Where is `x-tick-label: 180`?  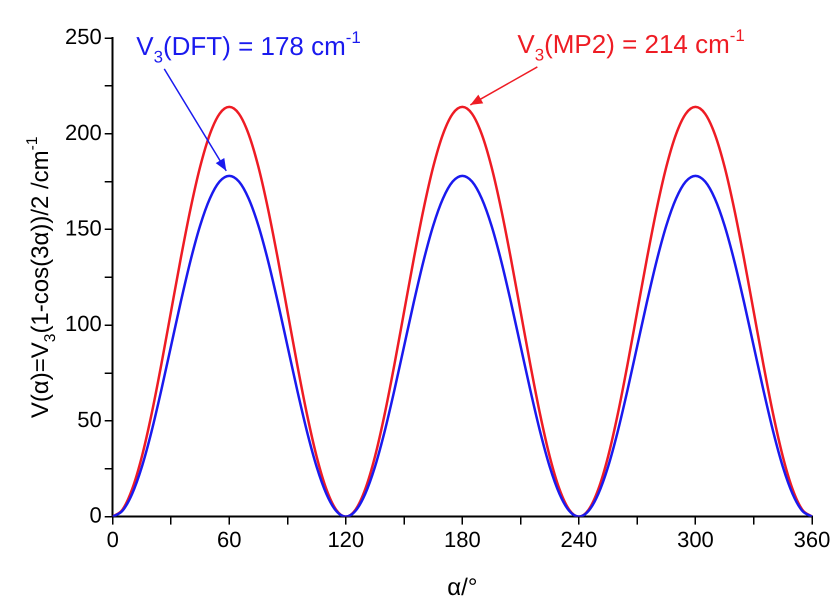
x-tick-label: 180 is located at coordinates (462, 539).